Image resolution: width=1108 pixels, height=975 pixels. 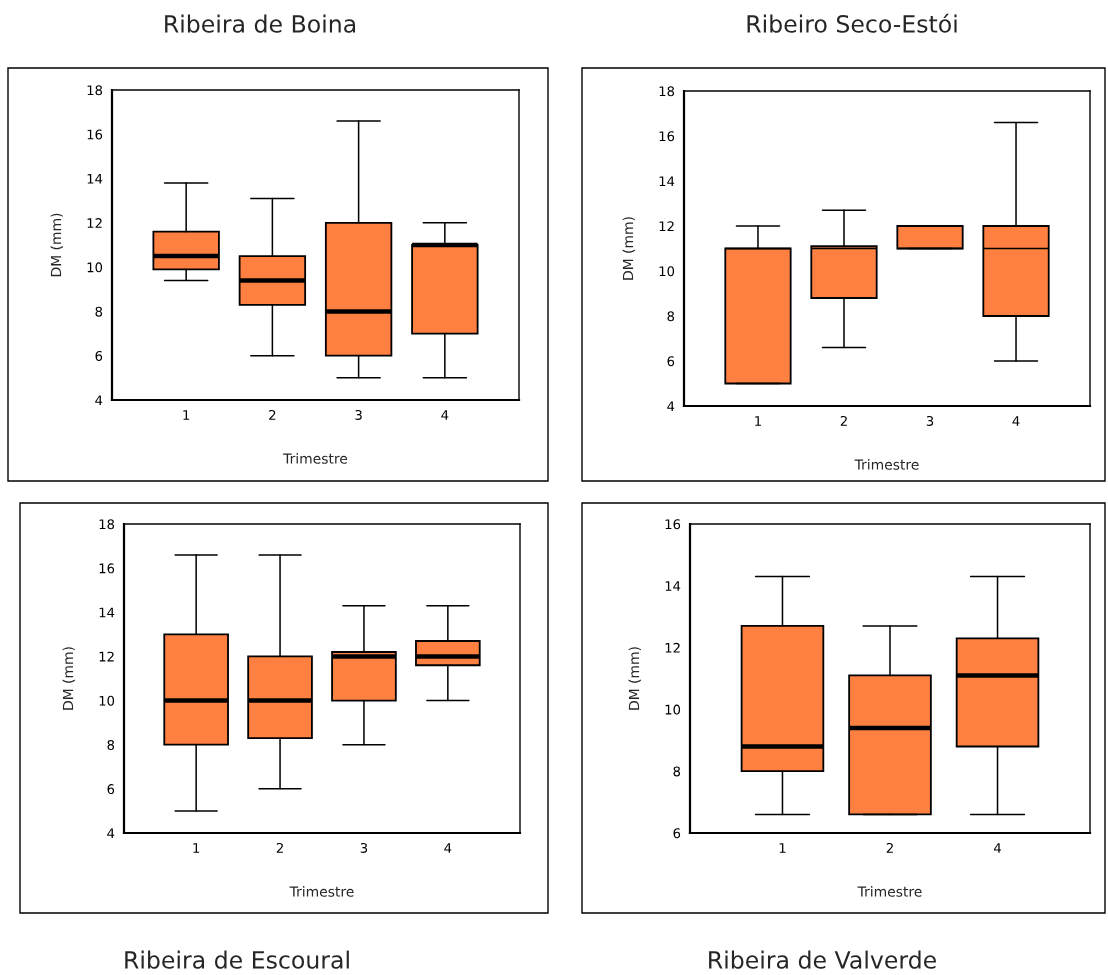 I want to click on chart-title: Ribeiro Seco-Estói, so click(x=852, y=23).